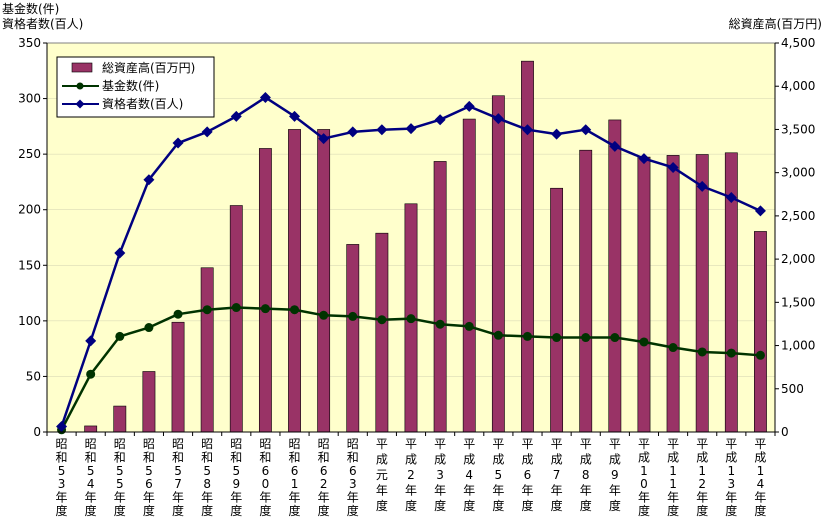 The image size is (824, 531). What do you see at coordinates (498, 475) in the screenshot?
I see `category-label: 平成 5 年度` at bounding box center [498, 475].